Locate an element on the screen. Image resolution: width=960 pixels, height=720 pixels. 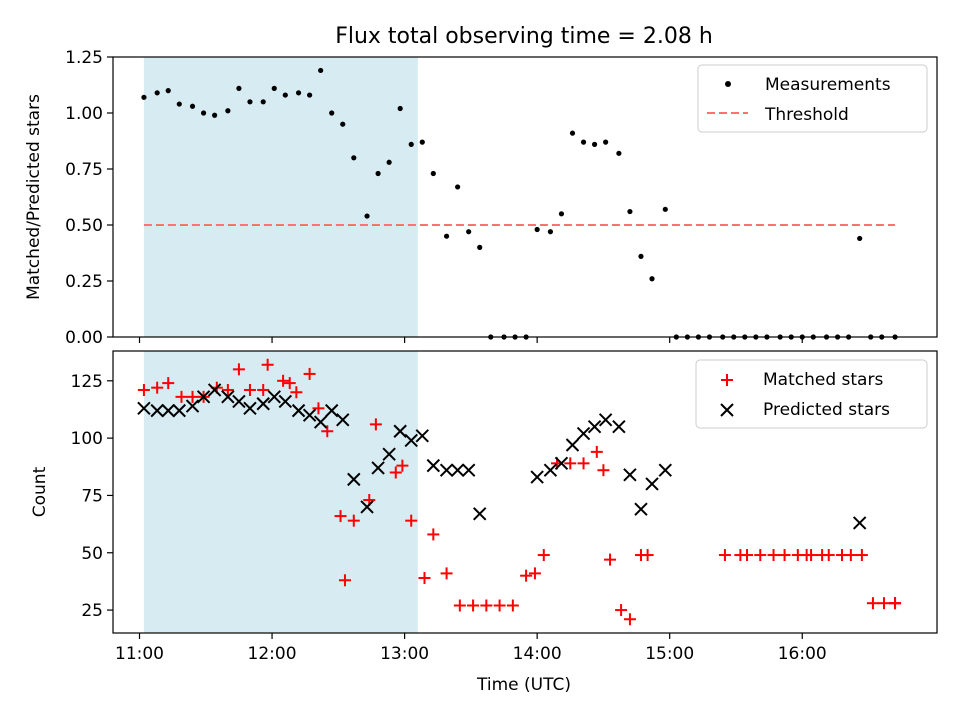
x-axis-label: Time (UTC) is located at coordinates (523, 685).